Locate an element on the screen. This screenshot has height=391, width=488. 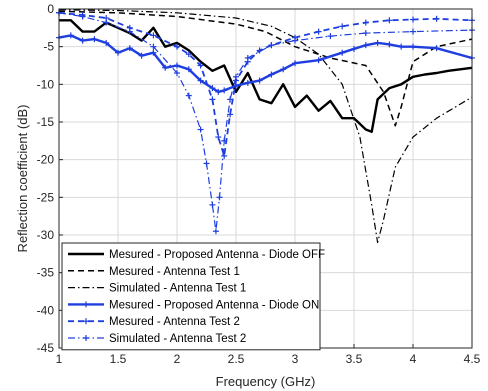
legend-entry: Mesured - Antenna Test 2 is located at coordinates (154, 322).